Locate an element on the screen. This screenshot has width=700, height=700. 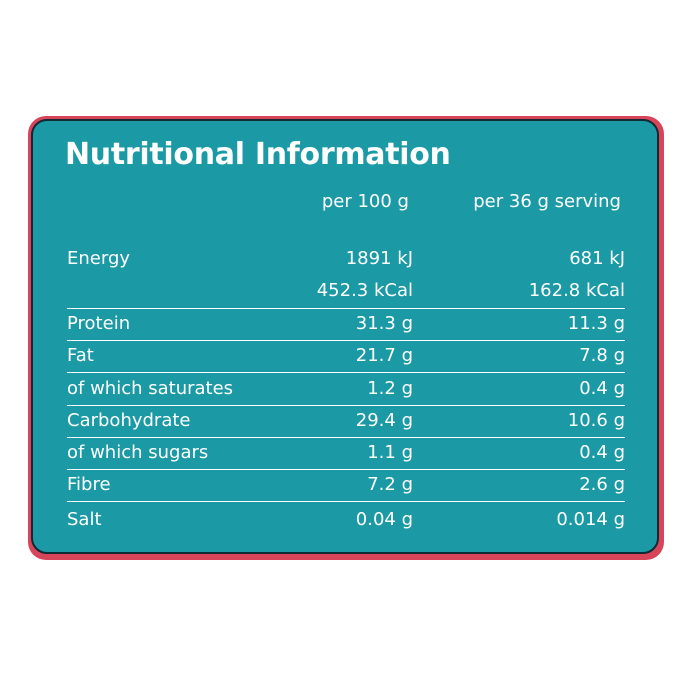
panel-title: Nutritional Information is located at coordinates (258, 154).